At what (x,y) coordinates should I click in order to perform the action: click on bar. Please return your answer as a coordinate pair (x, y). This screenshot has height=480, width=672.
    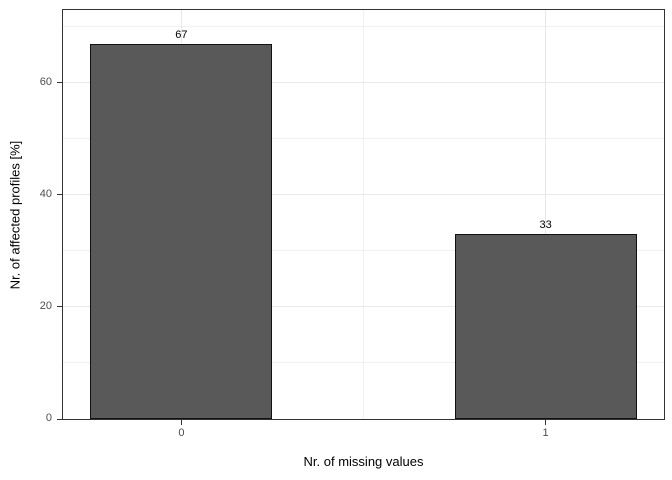
    Looking at the image, I should click on (545, 326).